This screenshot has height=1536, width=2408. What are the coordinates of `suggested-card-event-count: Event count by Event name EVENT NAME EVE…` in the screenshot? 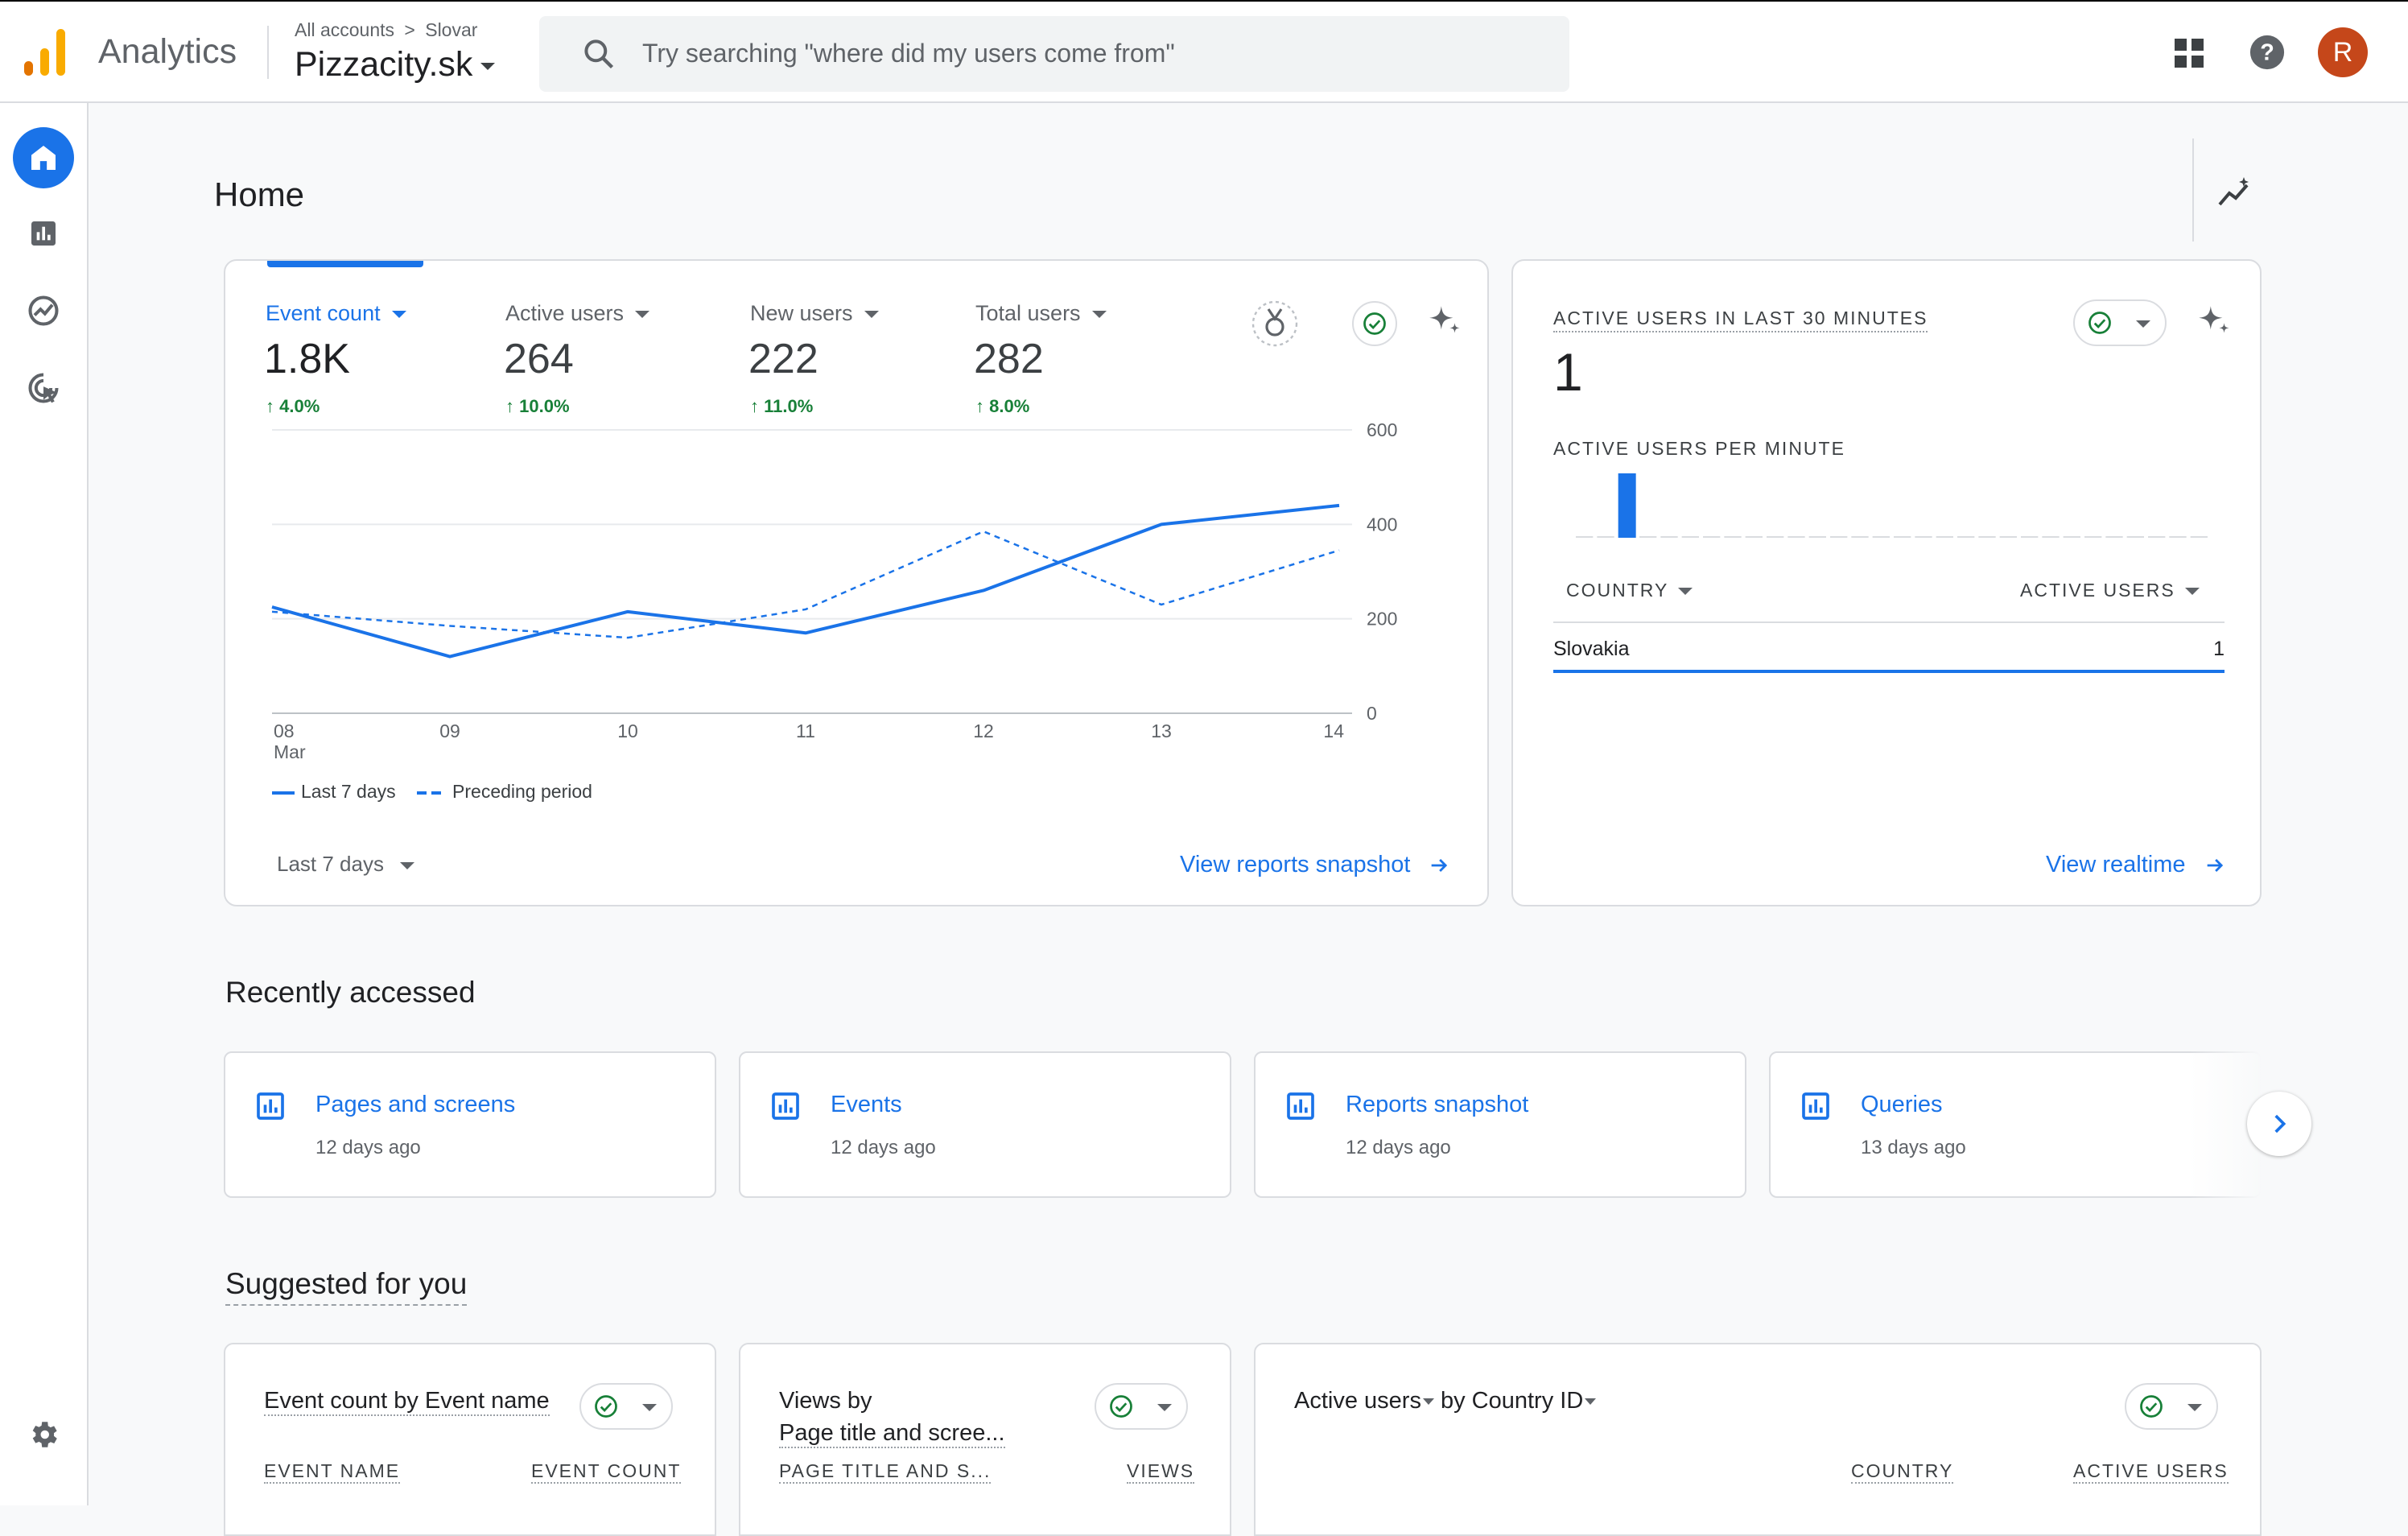 It's located at (470, 1439).